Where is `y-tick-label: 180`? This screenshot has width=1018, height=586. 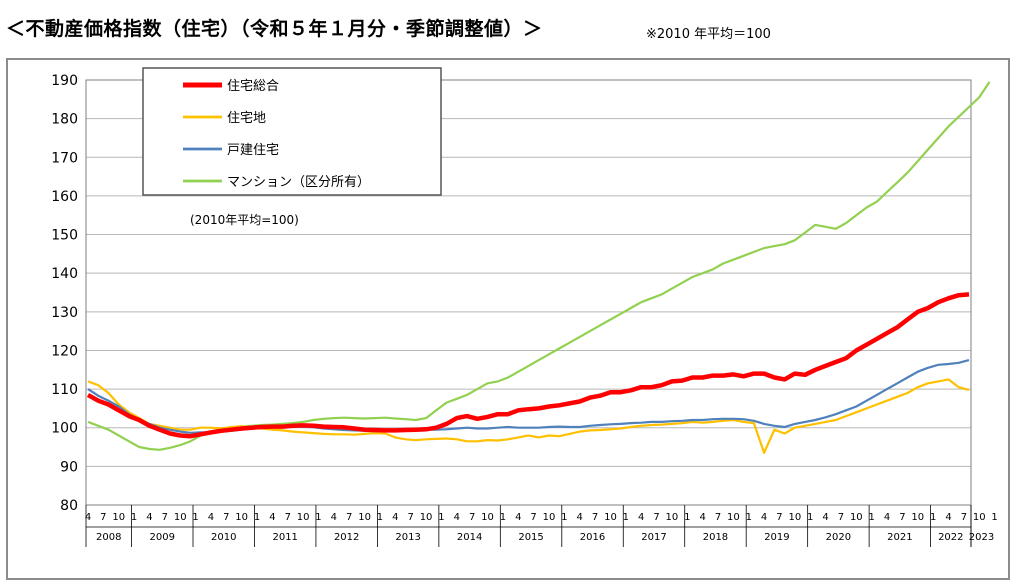
y-tick-label: 180 is located at coordinates (64, 120).